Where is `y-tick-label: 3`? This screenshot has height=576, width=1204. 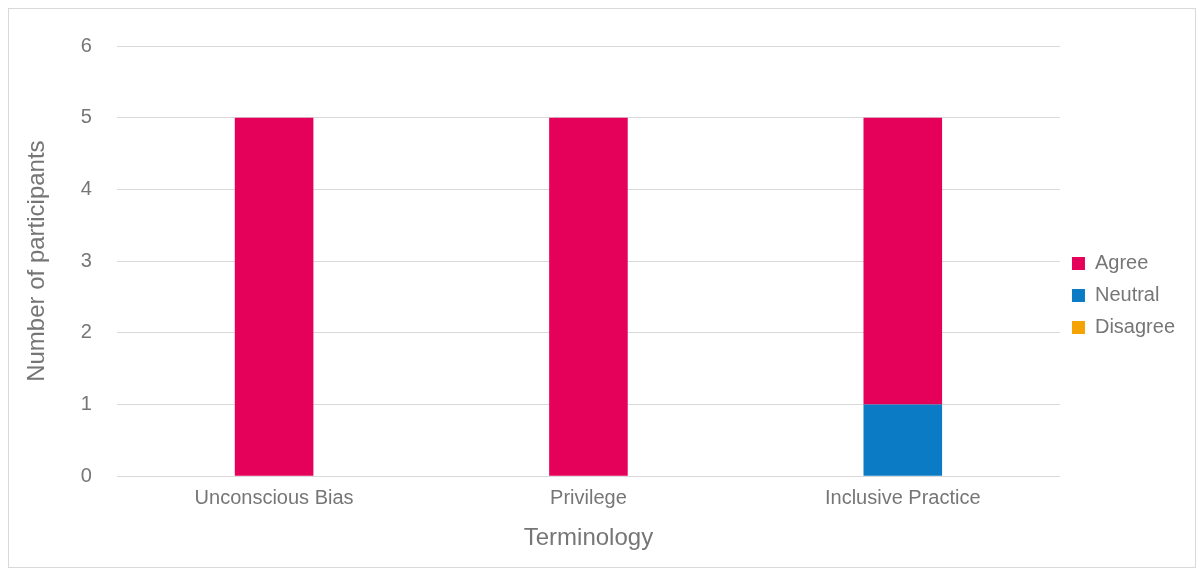
y-tick-label: 3 is located at coordinates (86, 259).